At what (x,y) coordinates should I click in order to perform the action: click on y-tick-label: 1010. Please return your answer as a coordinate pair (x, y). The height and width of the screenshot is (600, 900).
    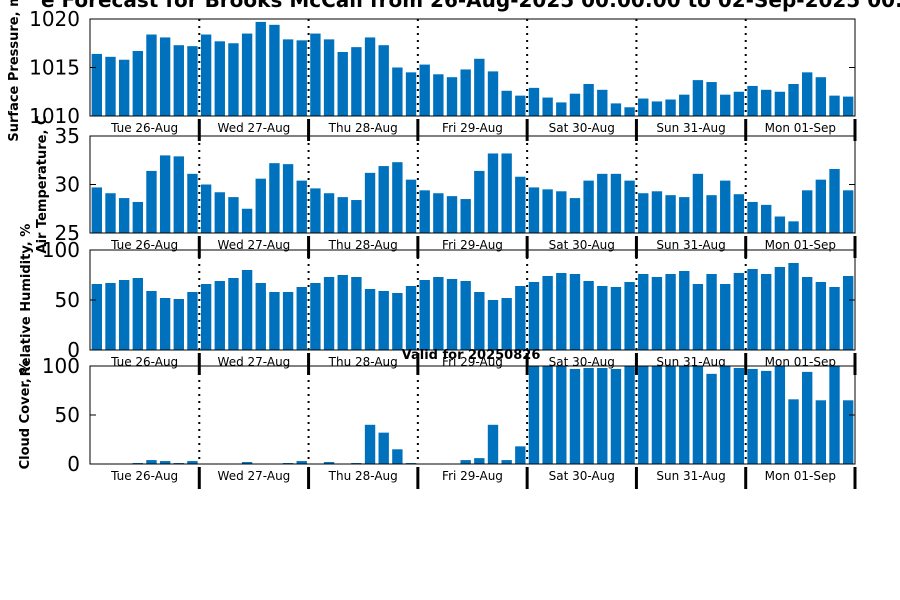
    Looking at the image, I should click on (54, 116).